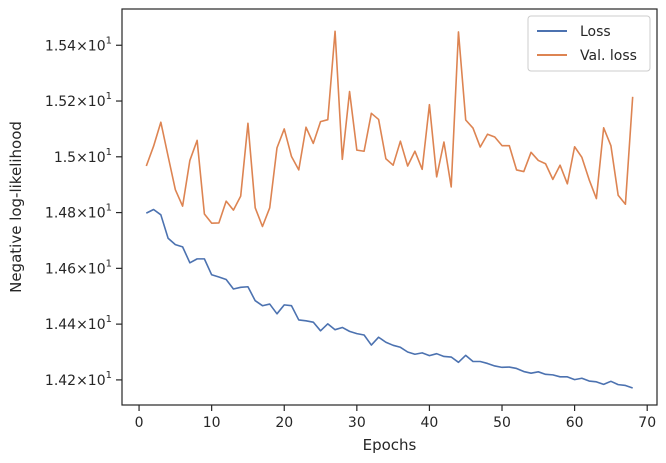 The height and width of the screenshot is (463, 666). Describe the element at coordinates (212, 423) in the screenshot. I see `x-tick-label: 10` at that location.